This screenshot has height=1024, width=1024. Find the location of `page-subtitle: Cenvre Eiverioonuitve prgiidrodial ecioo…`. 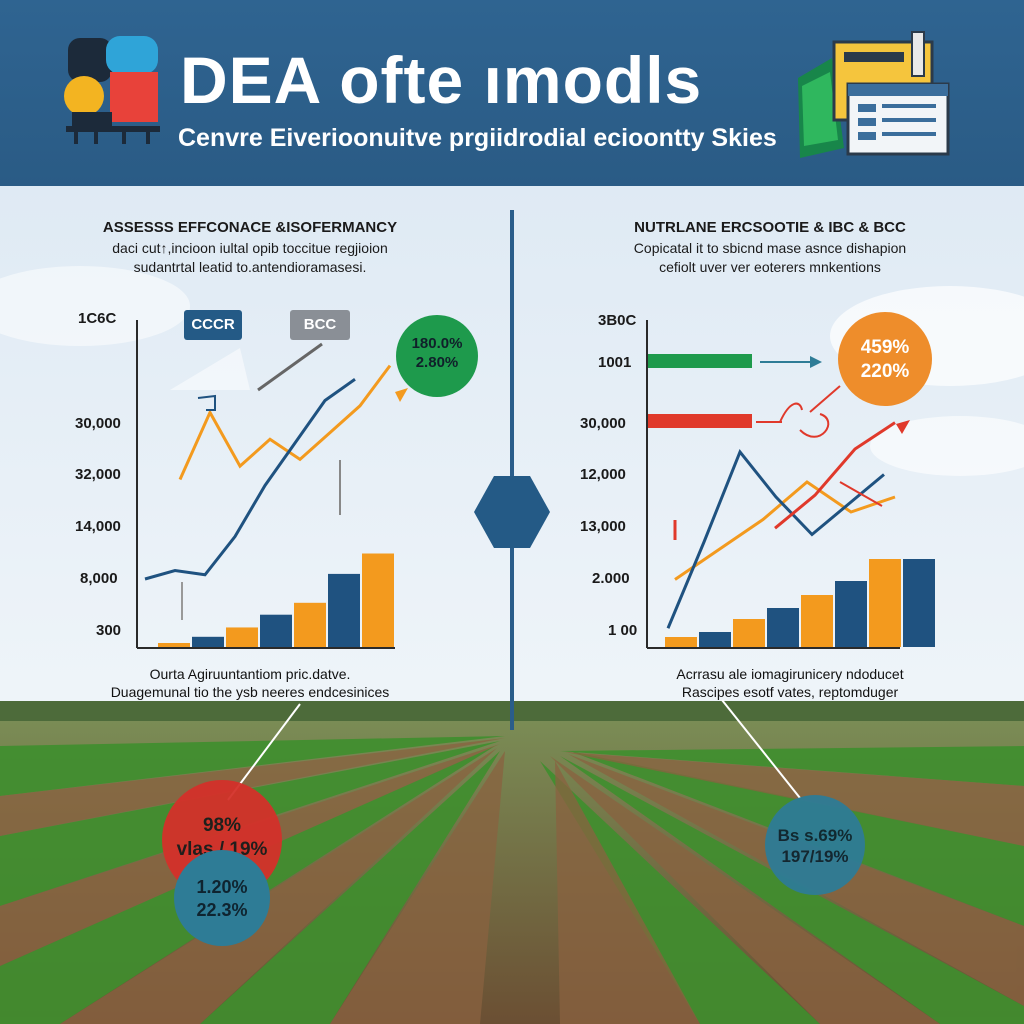

page-subtitle: Cenvre Eiverioonuitve prgiidrodial ecioo… is located at coordinates (477, 138).